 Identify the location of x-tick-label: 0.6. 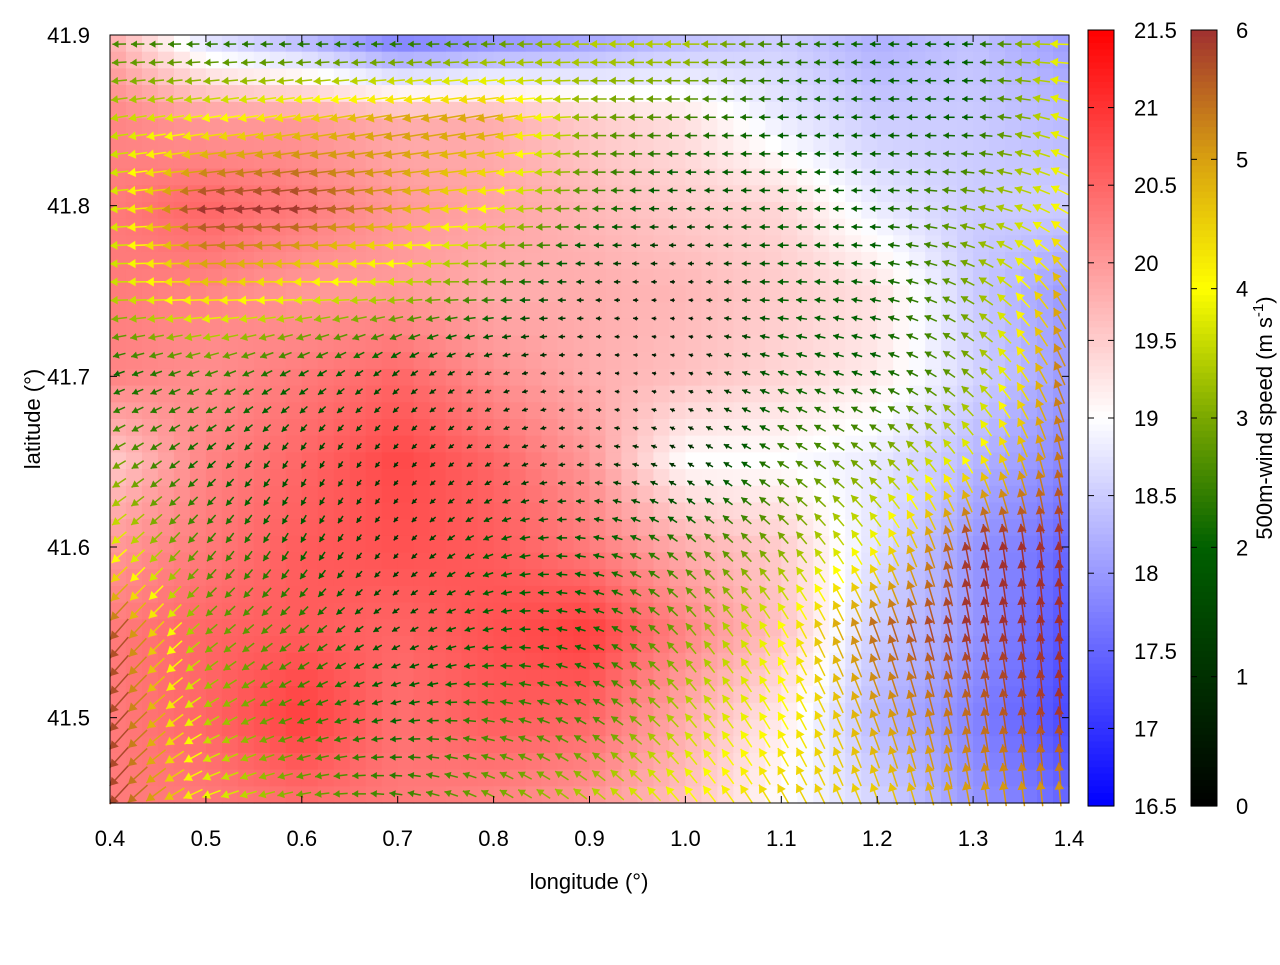
(302, 838).